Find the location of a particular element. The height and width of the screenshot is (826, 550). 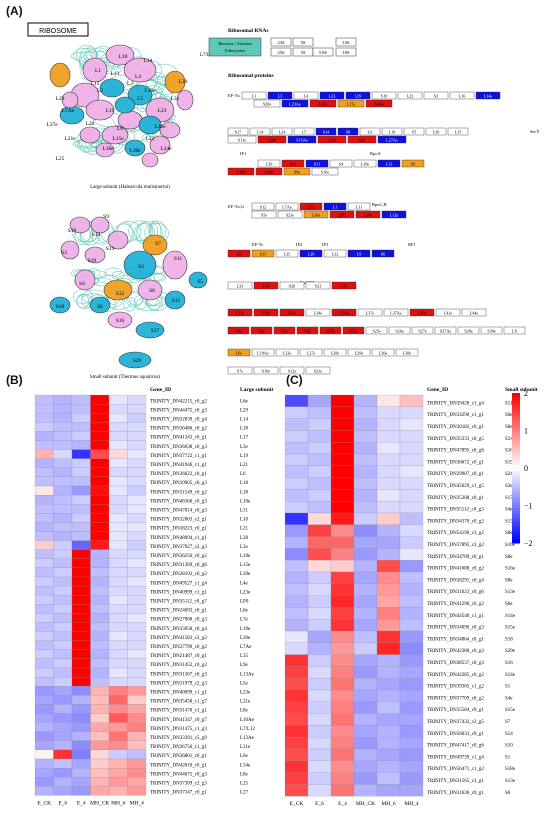

subunit-label: S14 is located at coordinates (509, 734).